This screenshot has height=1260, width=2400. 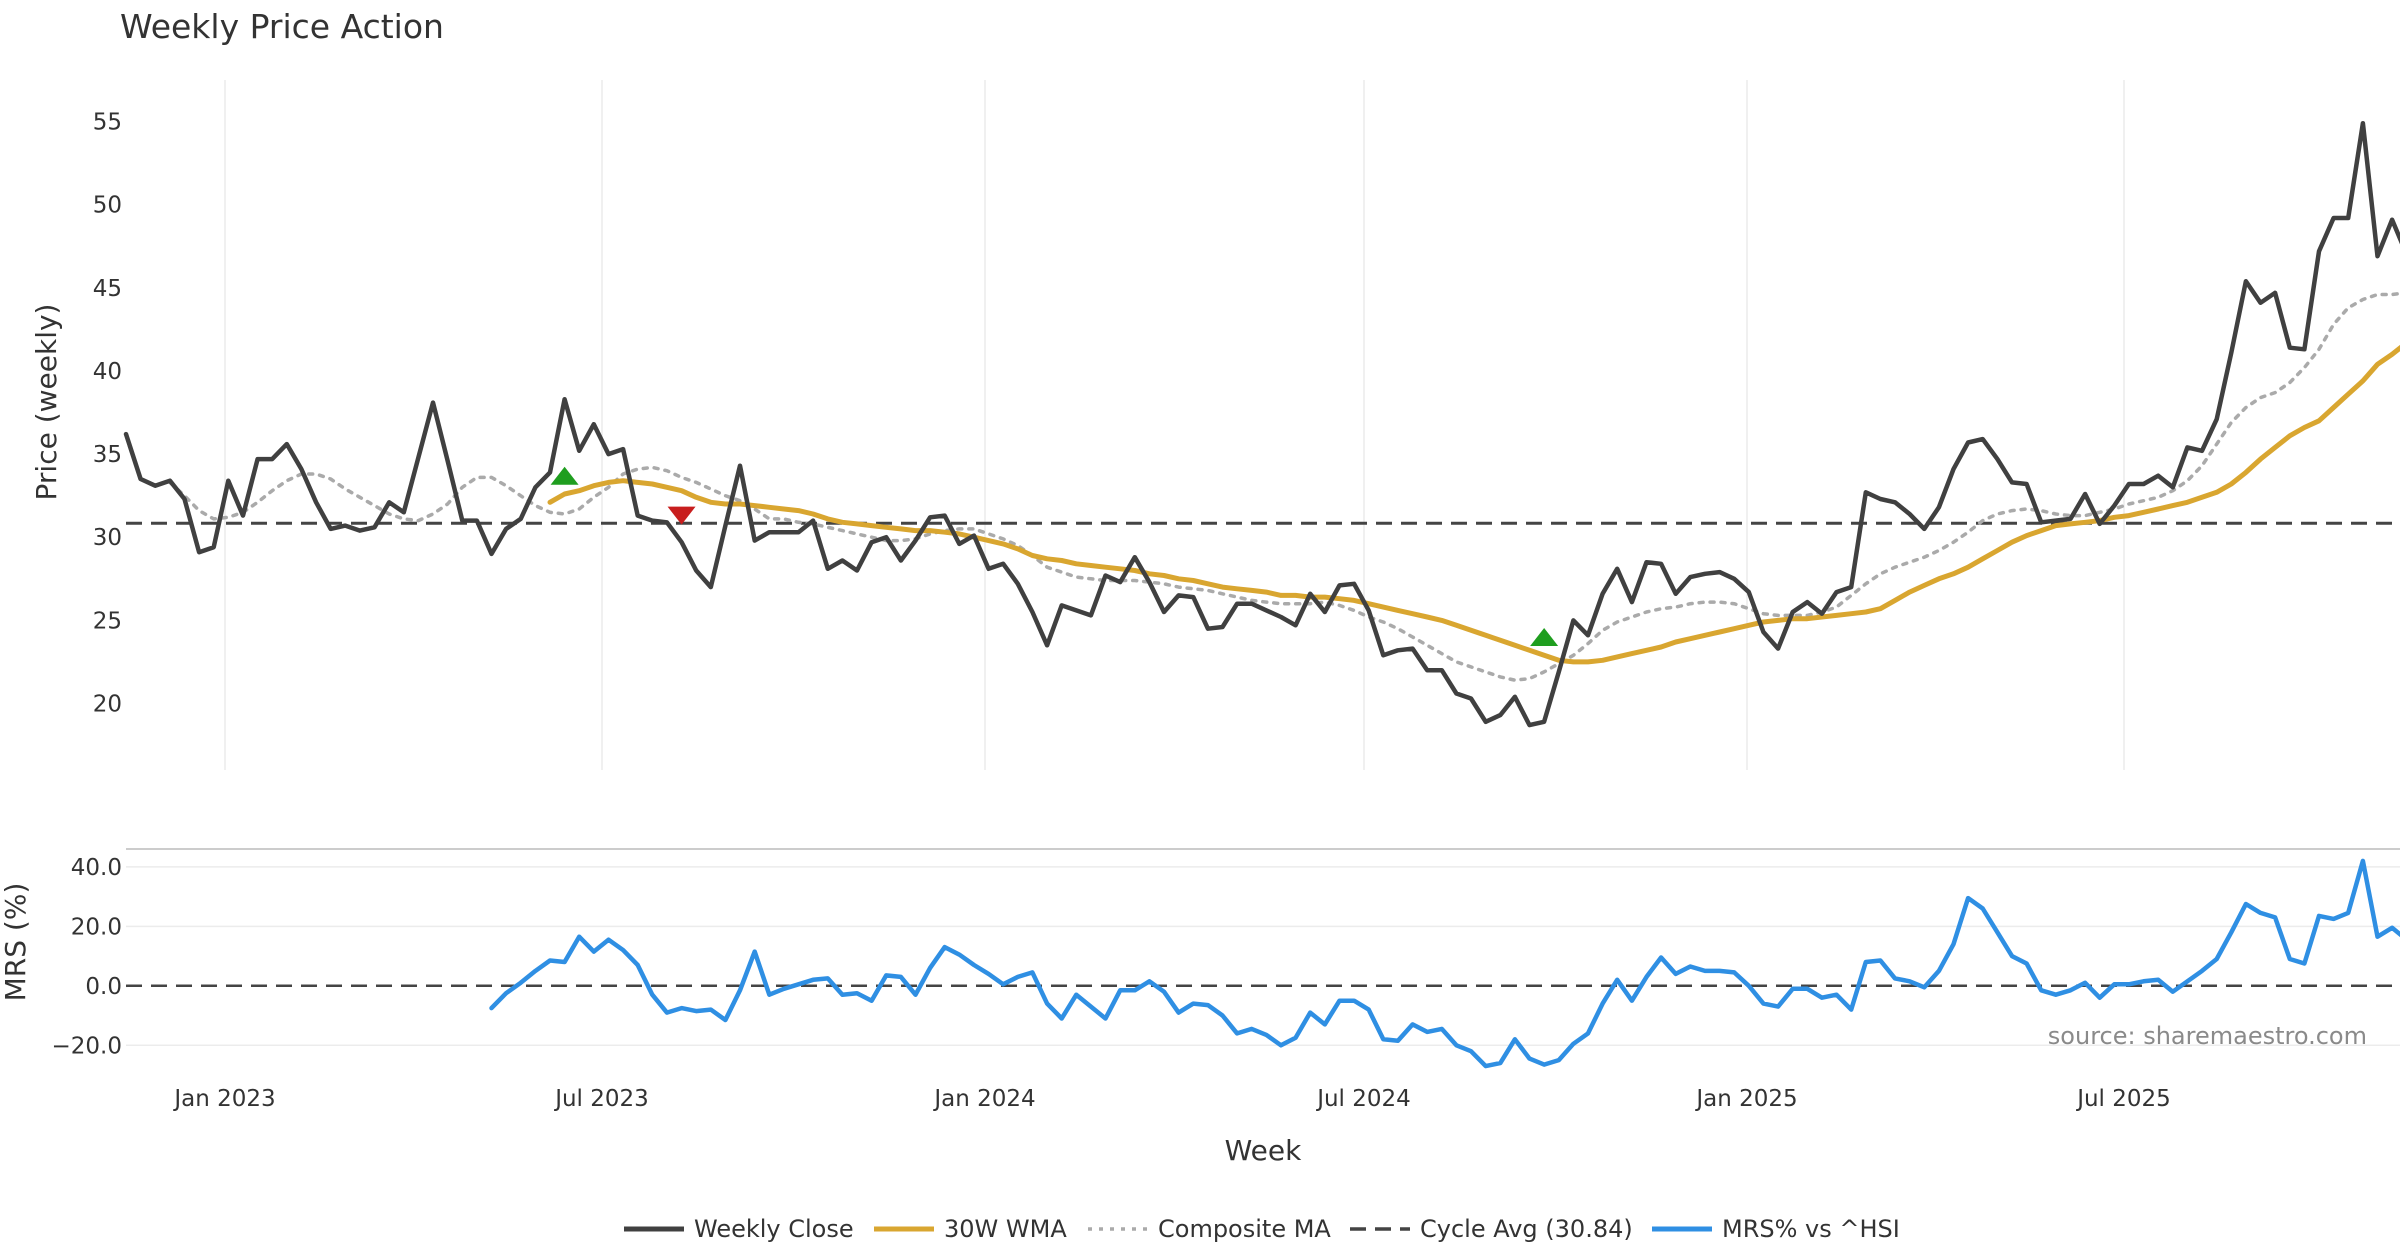 What do you see at coordinates (1811, 1229) in the screenshot?
I see `legend-label: MRS% vs ^HSI` at bounding box center [1811, 1229].